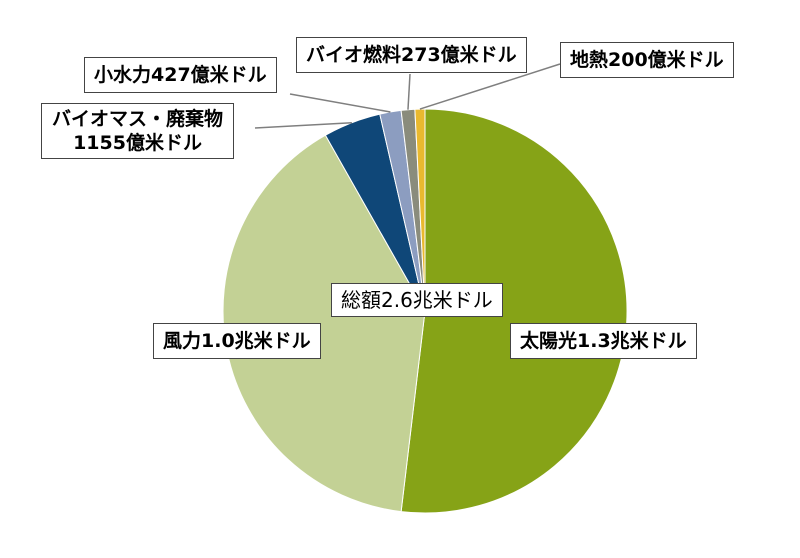  What do you see at coordinates (340, 103) in the screenshot?
I see `leader-line-small-hydro` at bounding box center [340, 103].